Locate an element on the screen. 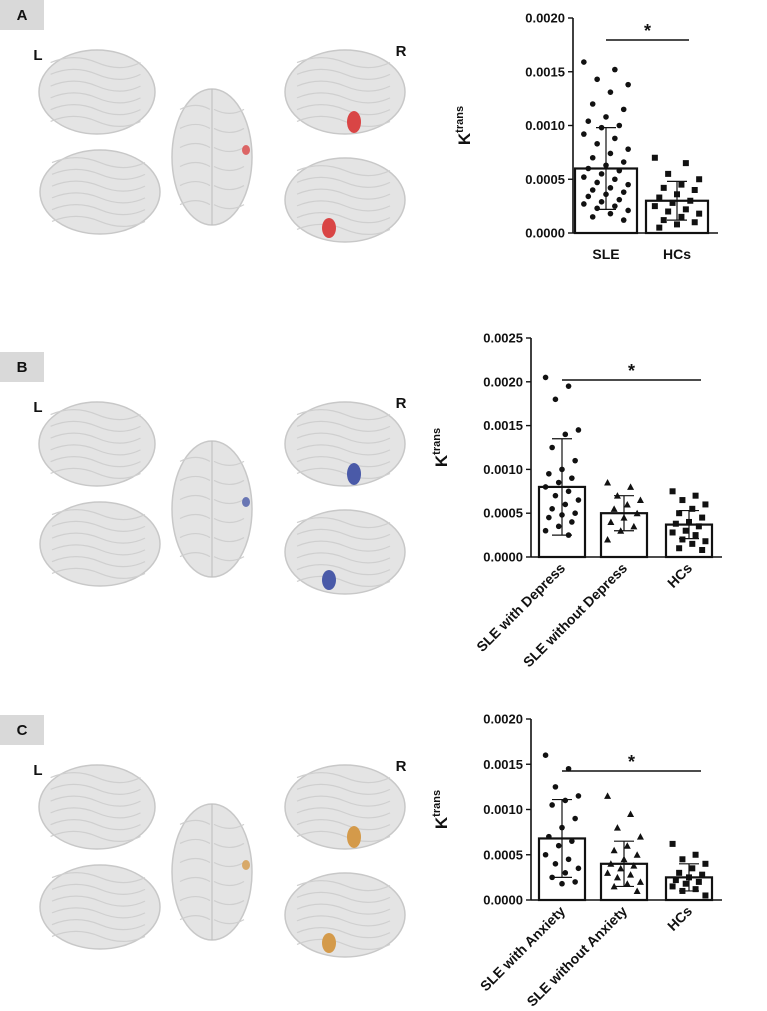 The height and width of the screenshot is (1011, 767). error-bar is located at coordinates (677, 200).